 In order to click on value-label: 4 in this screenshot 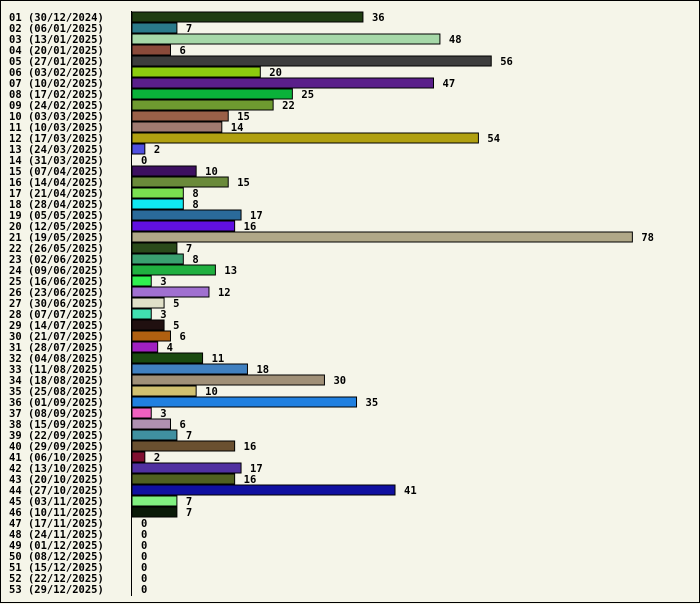, I will do `click(170, 348)`.